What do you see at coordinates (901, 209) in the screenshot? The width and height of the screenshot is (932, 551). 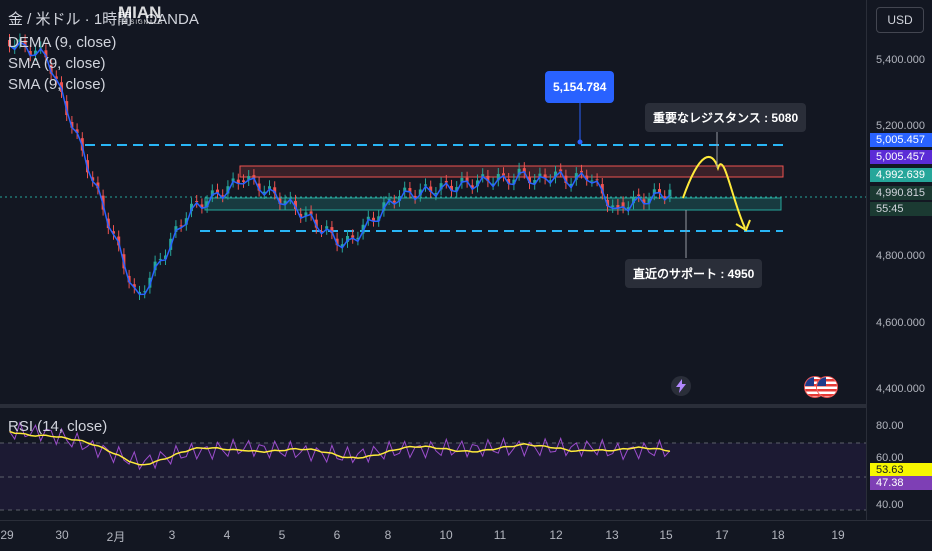 I see `bar-countdown-label: 55:45` at bounding box center [901, 209].